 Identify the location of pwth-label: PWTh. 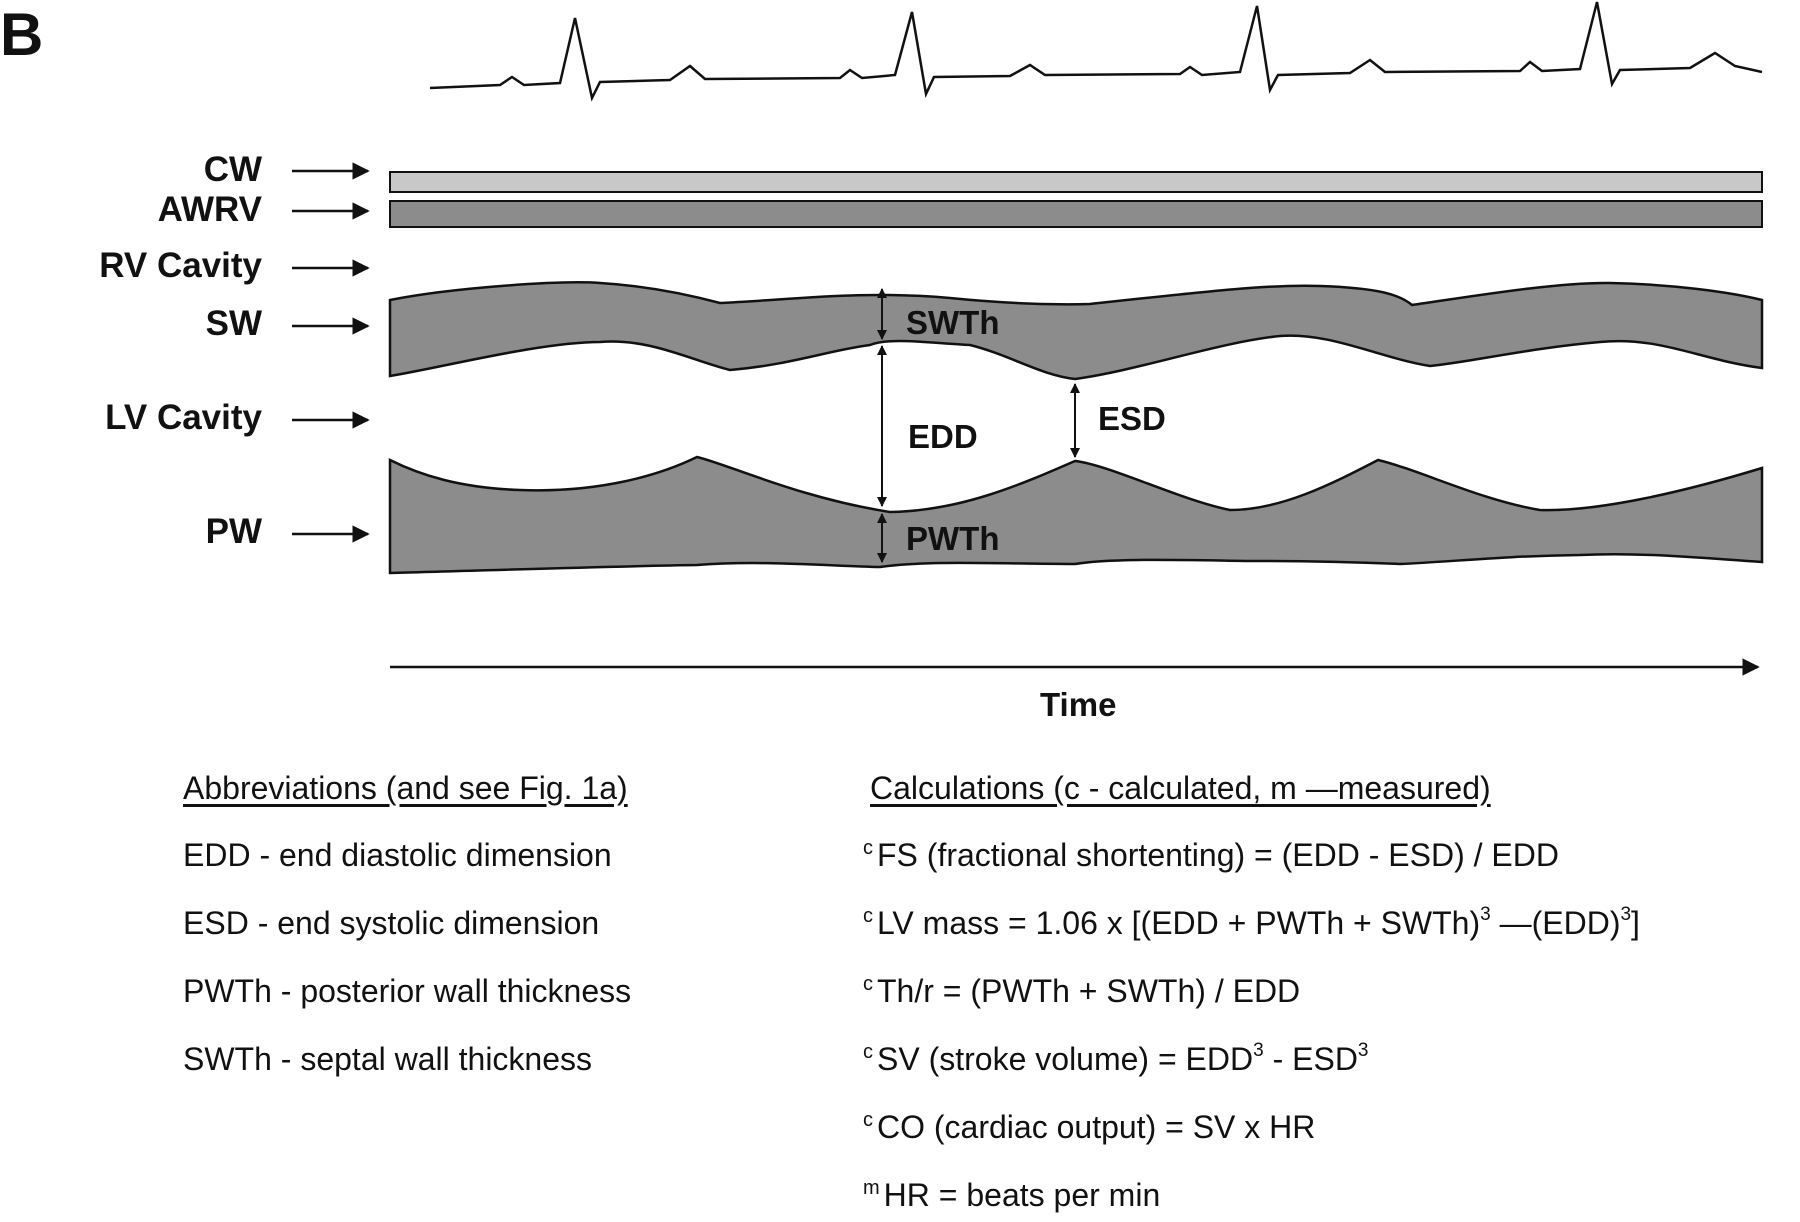
(953, 538).